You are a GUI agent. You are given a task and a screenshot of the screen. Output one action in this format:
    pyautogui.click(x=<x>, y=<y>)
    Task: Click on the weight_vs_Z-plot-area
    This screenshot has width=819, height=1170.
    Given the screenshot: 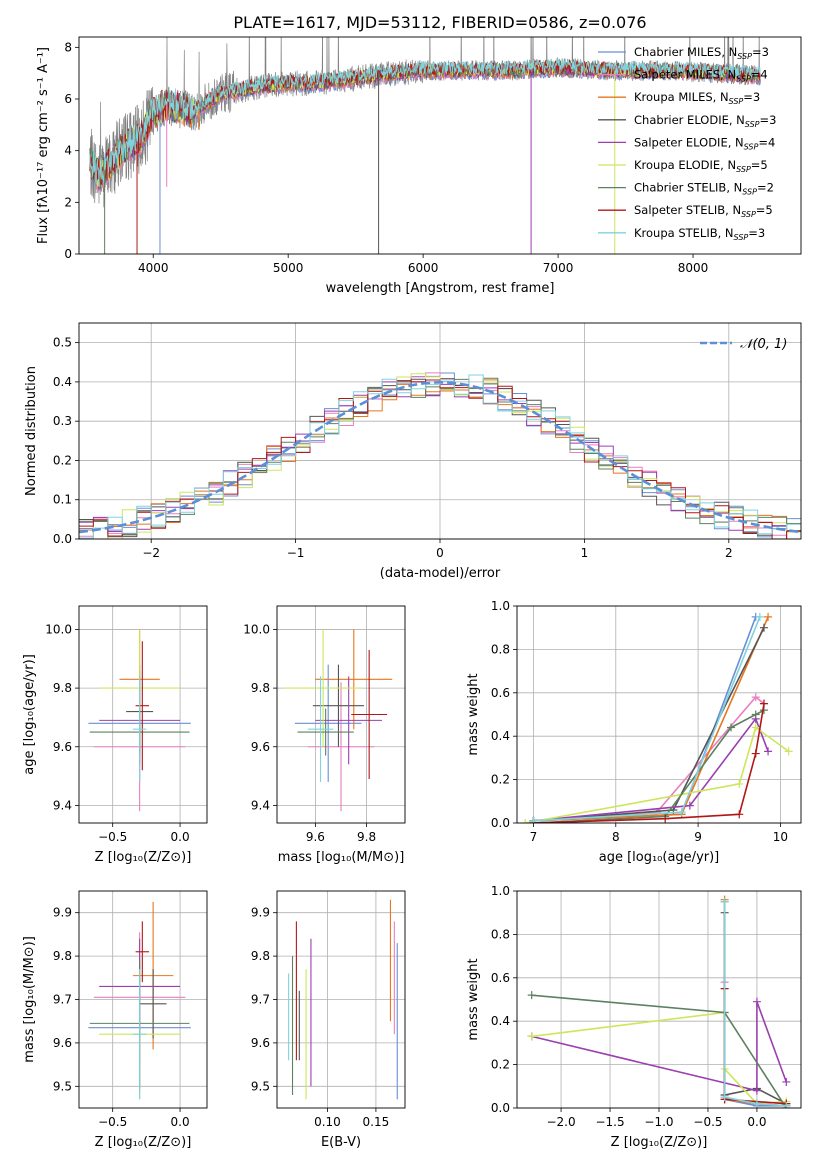 What is the action you would take?
    pyautogui.click(x=659, y=1001)
    